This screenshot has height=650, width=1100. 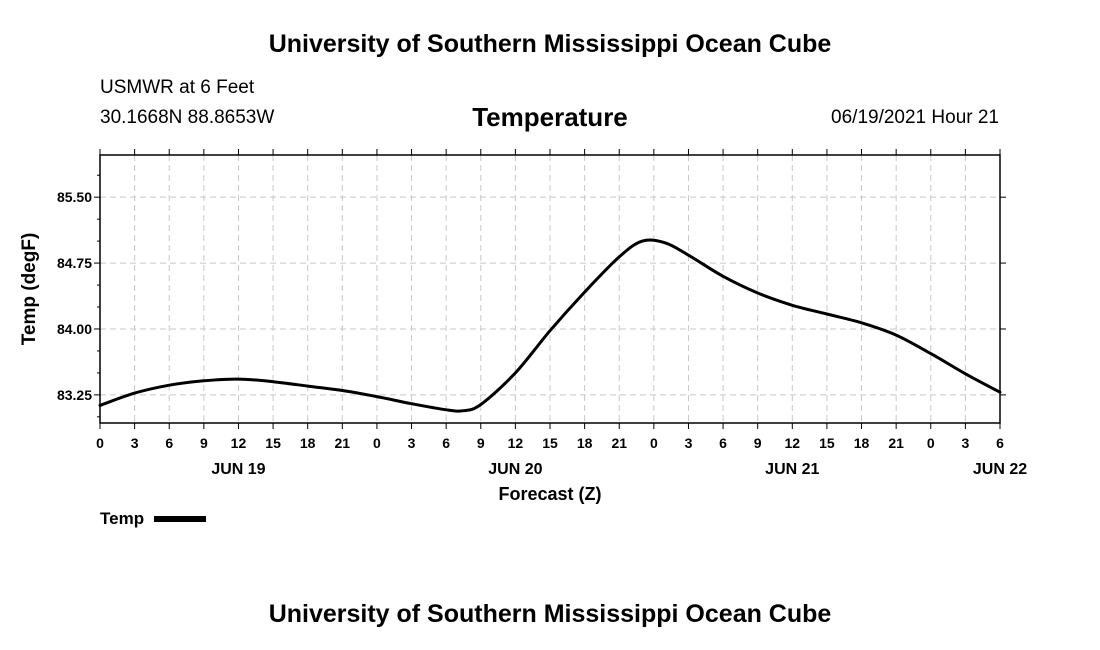 I want to click on x-date-label: JUN 21, so click(x=792, y=469).